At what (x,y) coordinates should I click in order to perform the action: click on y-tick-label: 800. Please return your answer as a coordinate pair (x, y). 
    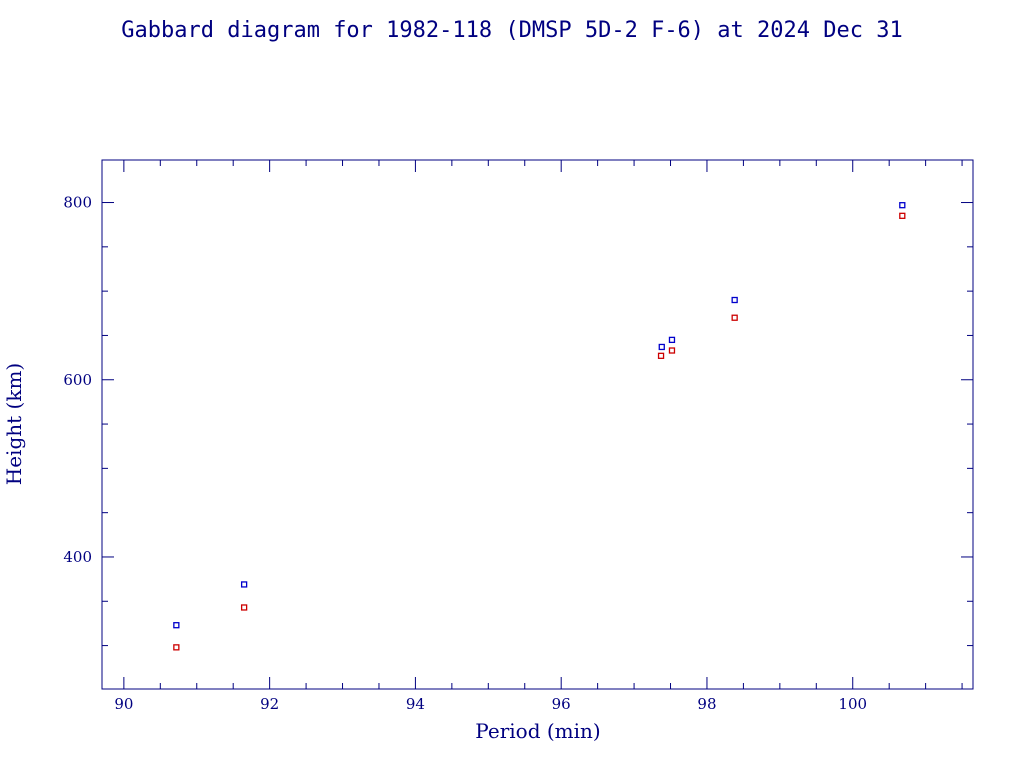
    Looking at the image, I should click on (77, 203).